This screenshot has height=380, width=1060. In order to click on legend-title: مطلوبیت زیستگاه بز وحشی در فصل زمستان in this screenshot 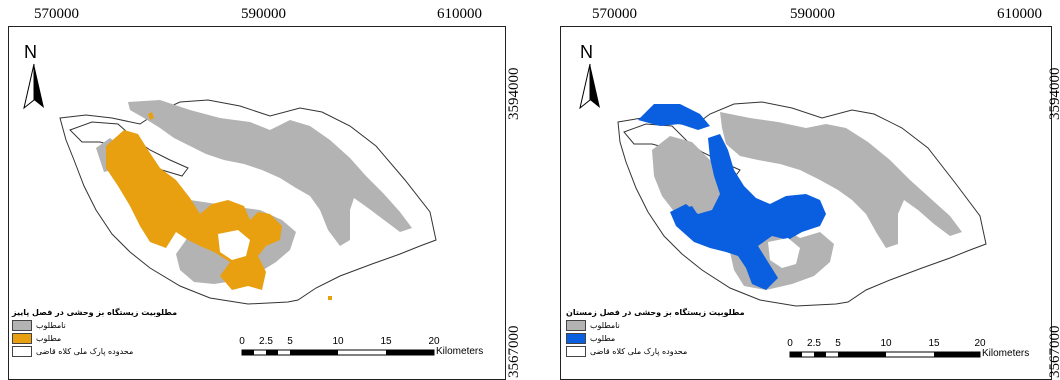, I will do `click(655, 312)`.